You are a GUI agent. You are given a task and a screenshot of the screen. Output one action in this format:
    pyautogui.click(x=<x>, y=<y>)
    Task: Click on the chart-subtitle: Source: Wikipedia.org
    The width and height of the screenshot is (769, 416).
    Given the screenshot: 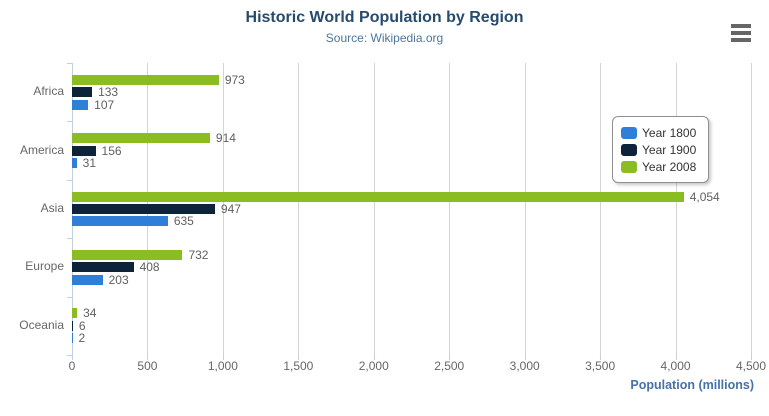 What is the action you would take?
    pyautogui.click(x=384, y=38)
    